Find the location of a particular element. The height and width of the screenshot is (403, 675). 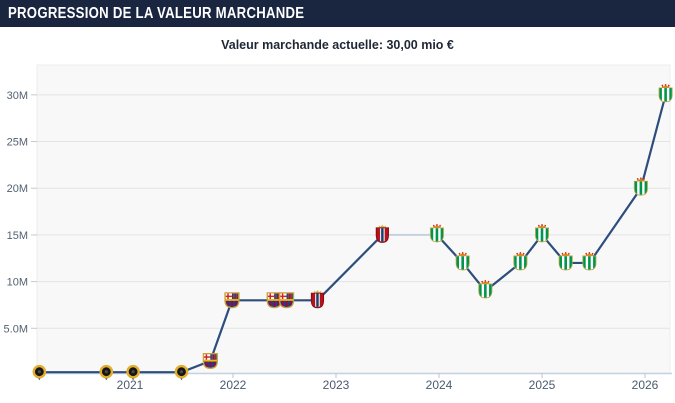

page-title: PROGRESSION DE LA VALEUR MARCHANDE is located at coordinates (156, 13).